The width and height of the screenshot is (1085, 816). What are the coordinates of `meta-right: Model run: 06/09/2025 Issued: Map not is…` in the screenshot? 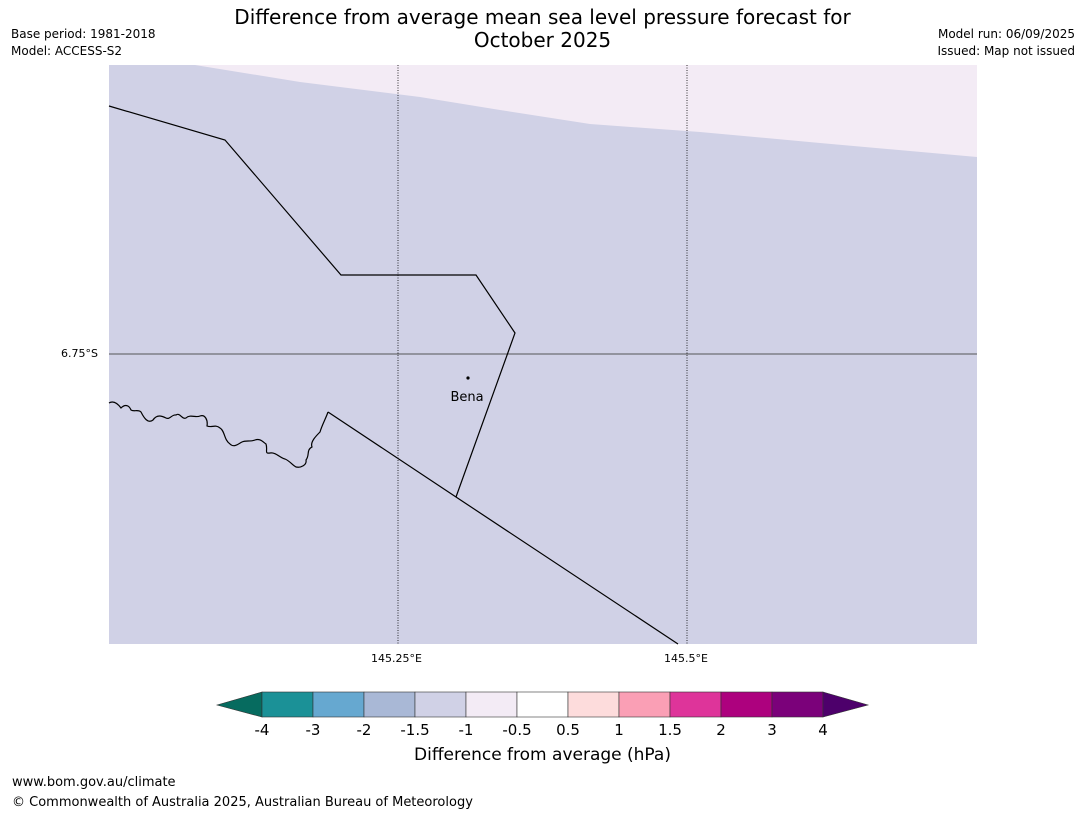 It's located at (1006, 43).